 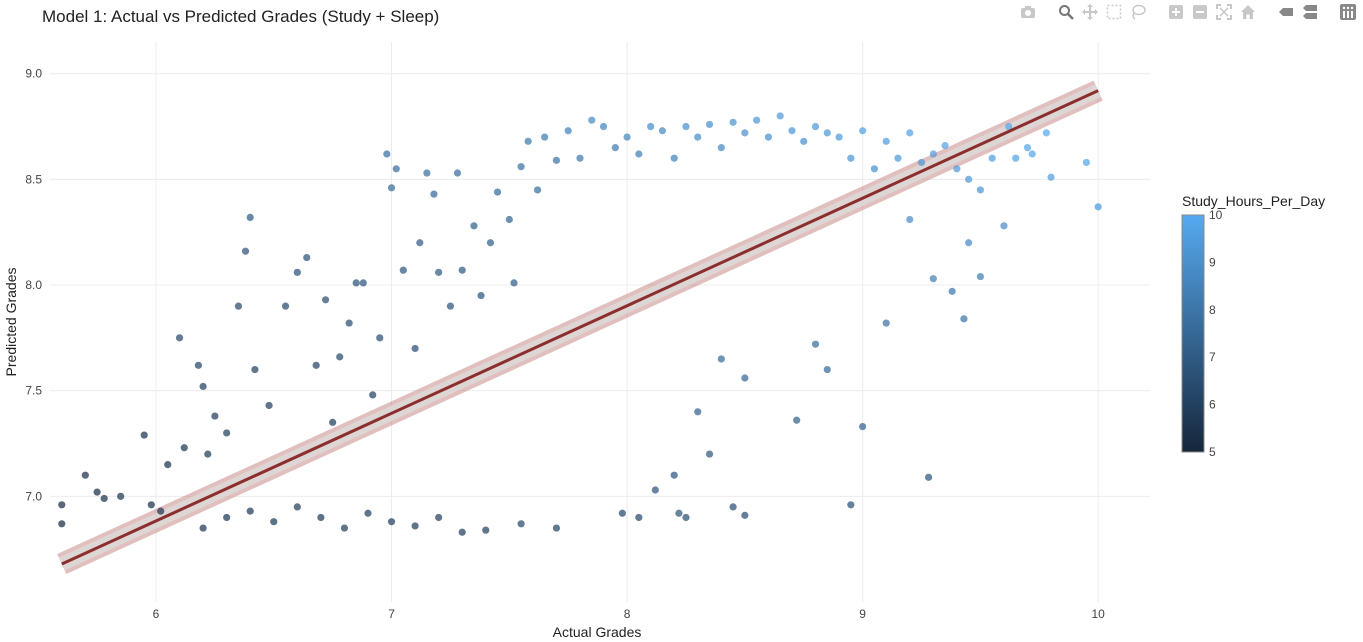 What do you see at coordinates (1090, 12) in the screenshot?
I see `pan-icon` at bounding box center [1090, 12].